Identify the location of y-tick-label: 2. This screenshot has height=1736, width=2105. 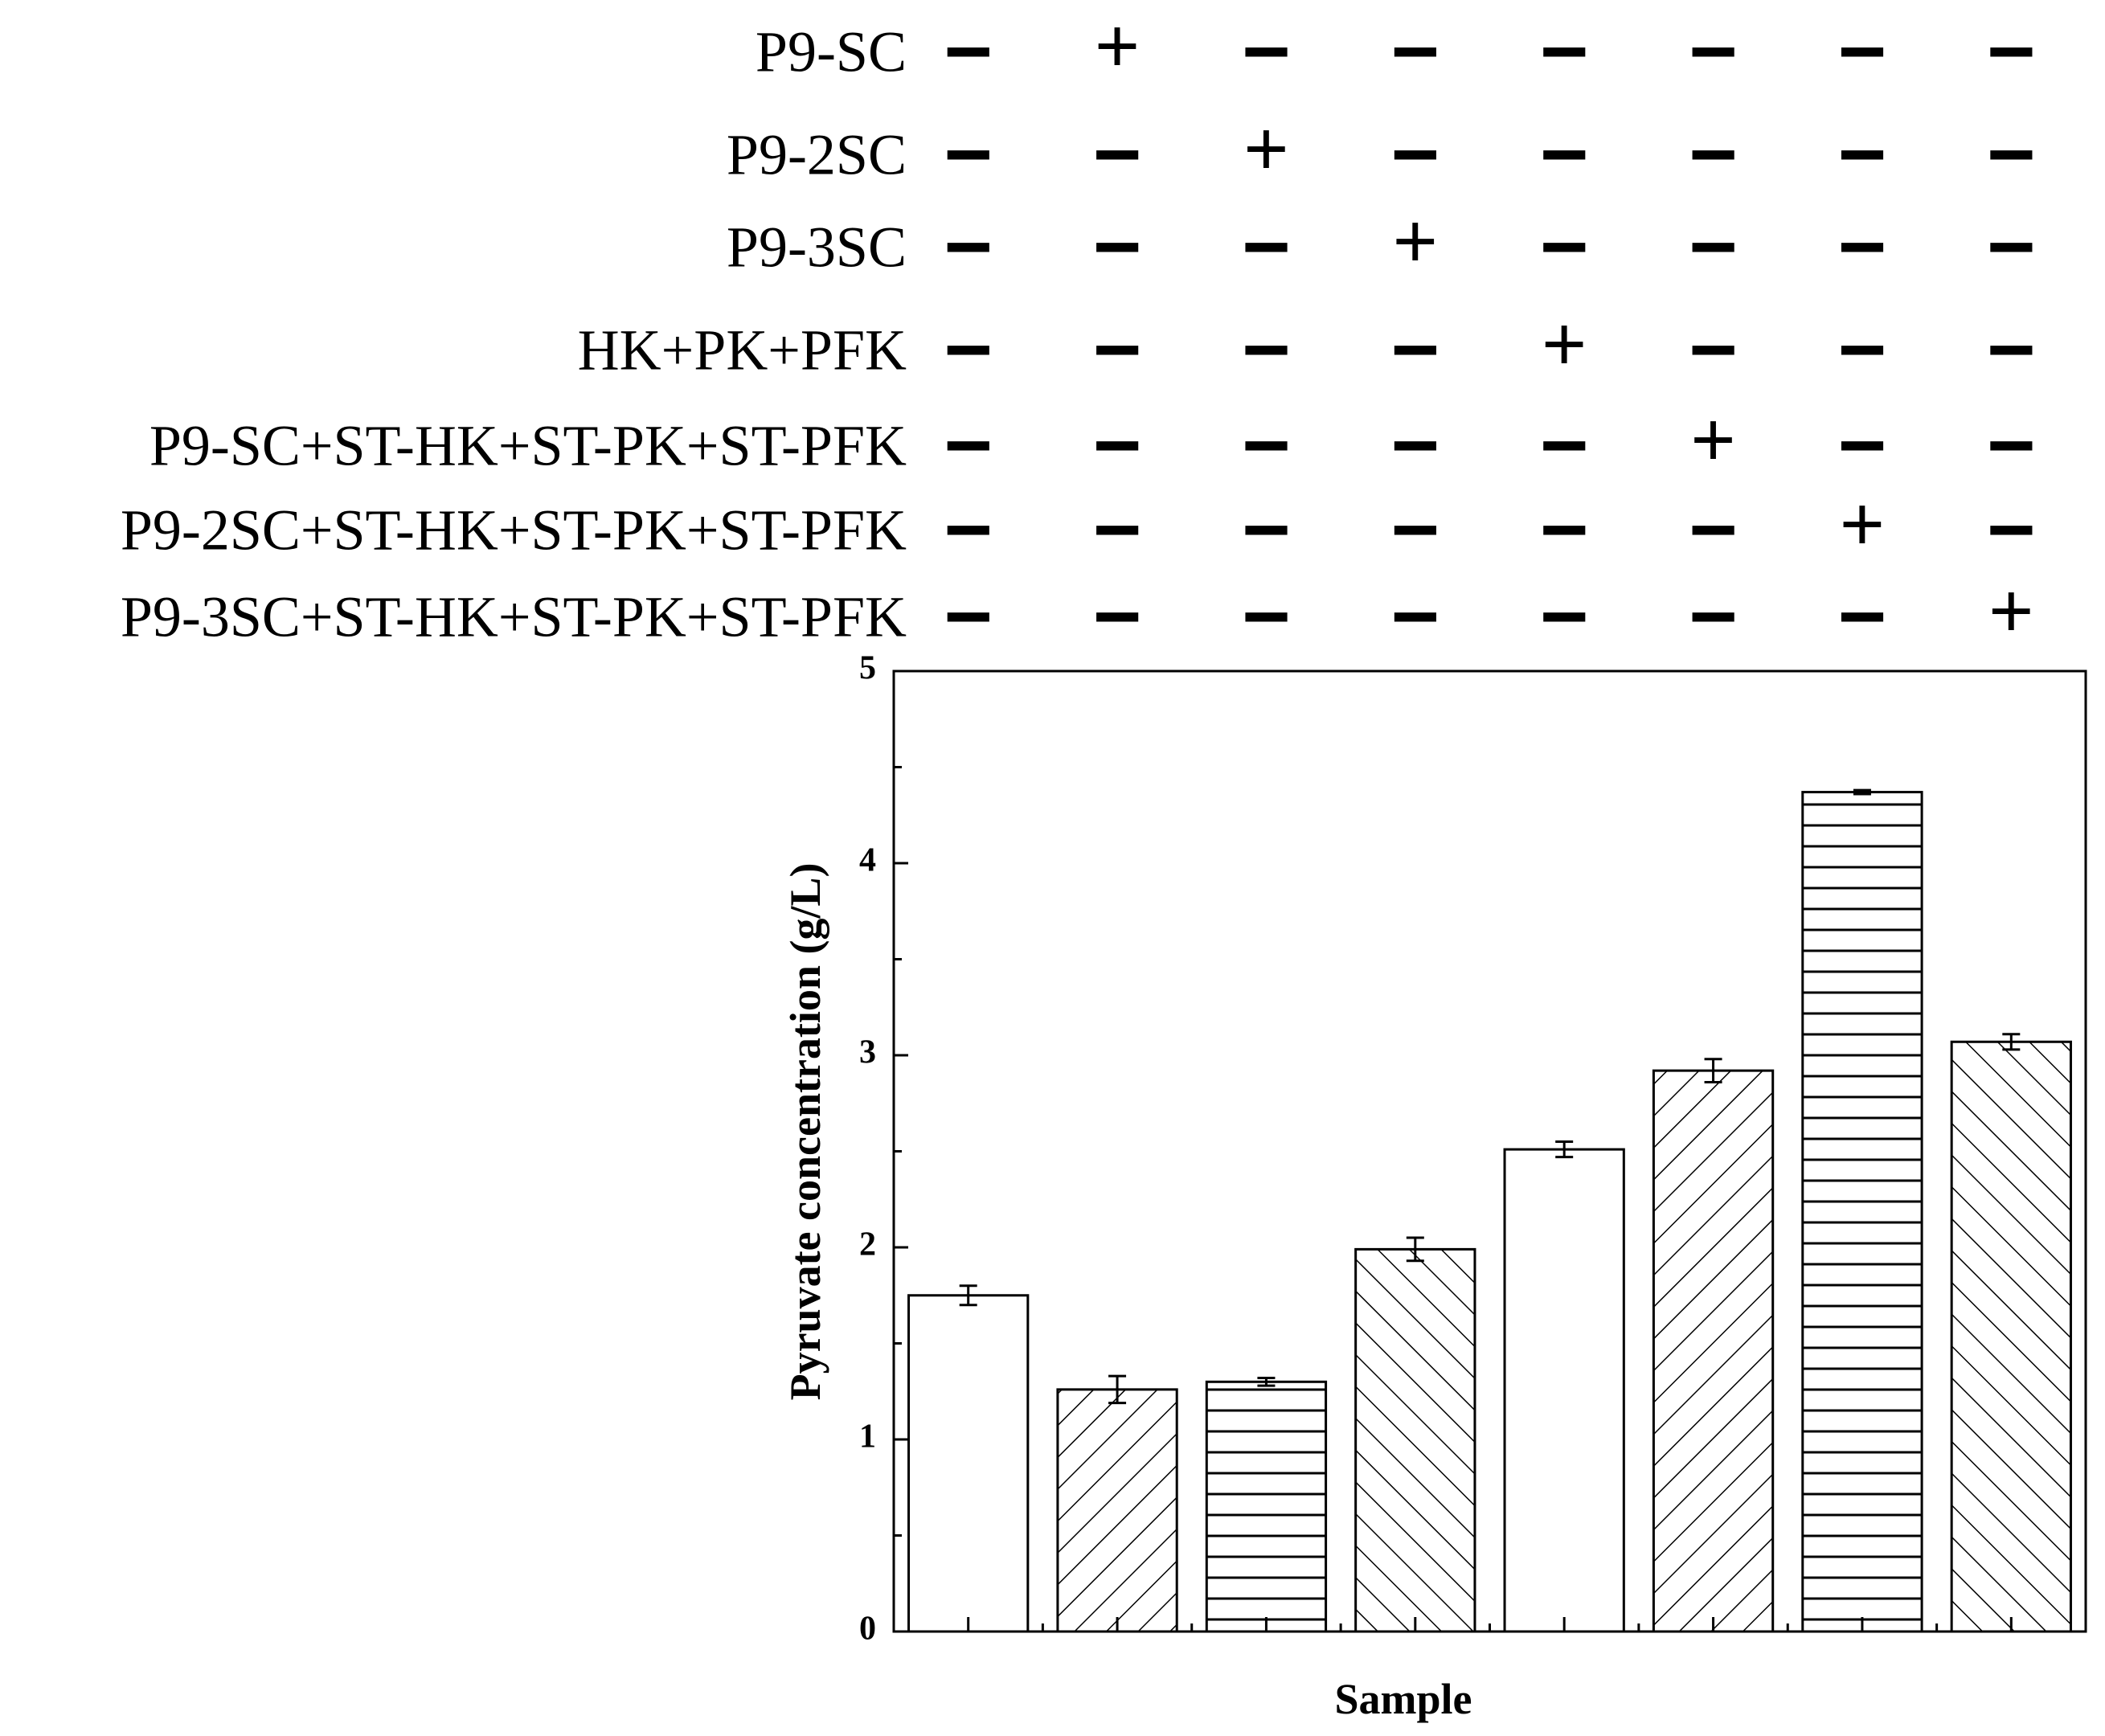
(867, 1244).